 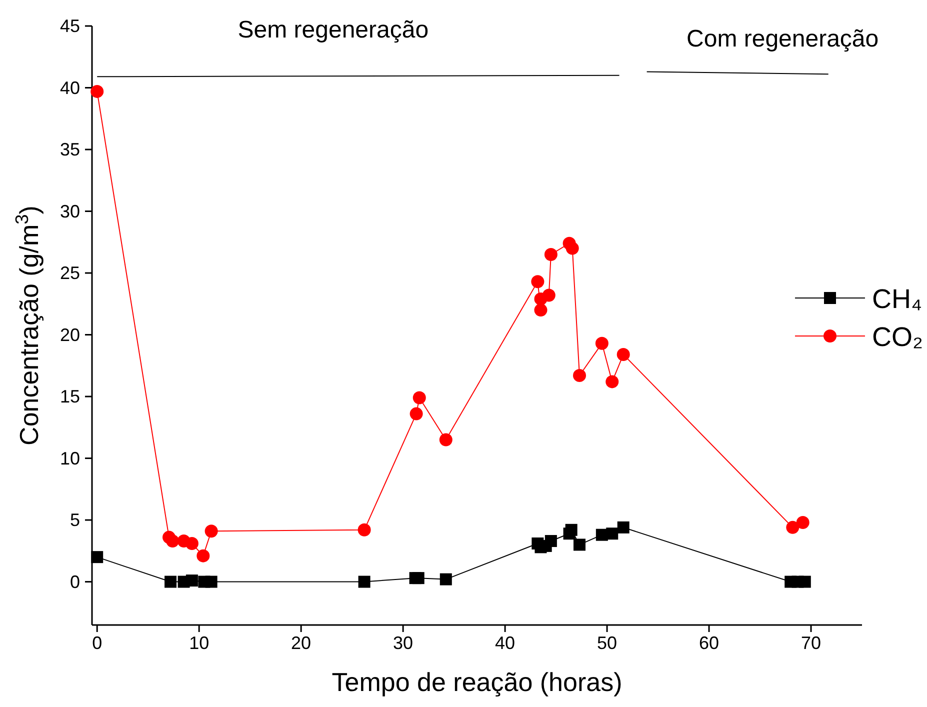 I want to click on x-axis-title: Tempo de reação (horas), so click(x=477, y=682).